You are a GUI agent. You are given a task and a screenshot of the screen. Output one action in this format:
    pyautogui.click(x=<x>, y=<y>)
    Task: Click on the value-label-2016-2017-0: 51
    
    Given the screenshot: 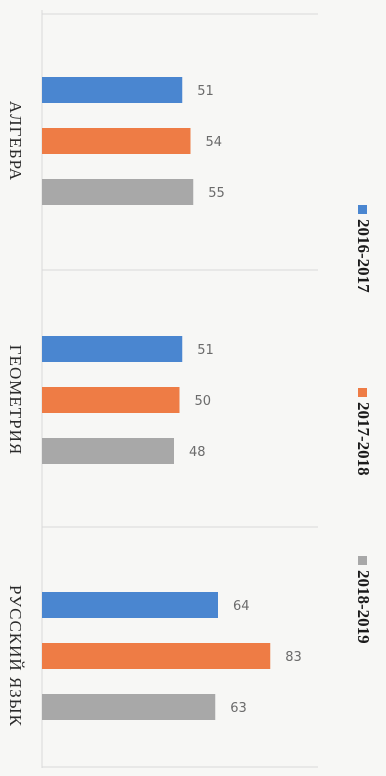 What is the action you would take?
    pyautogui.click(x=205, y=91)
    